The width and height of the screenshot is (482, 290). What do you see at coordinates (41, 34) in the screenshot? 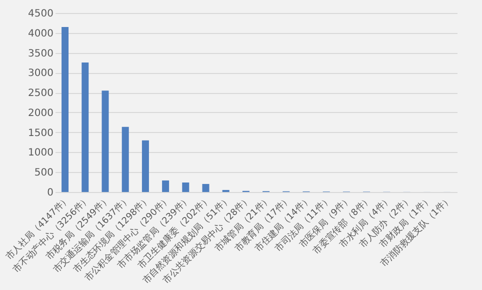
I see `y-tick-label: 4000` at bounding box center [41, 34].